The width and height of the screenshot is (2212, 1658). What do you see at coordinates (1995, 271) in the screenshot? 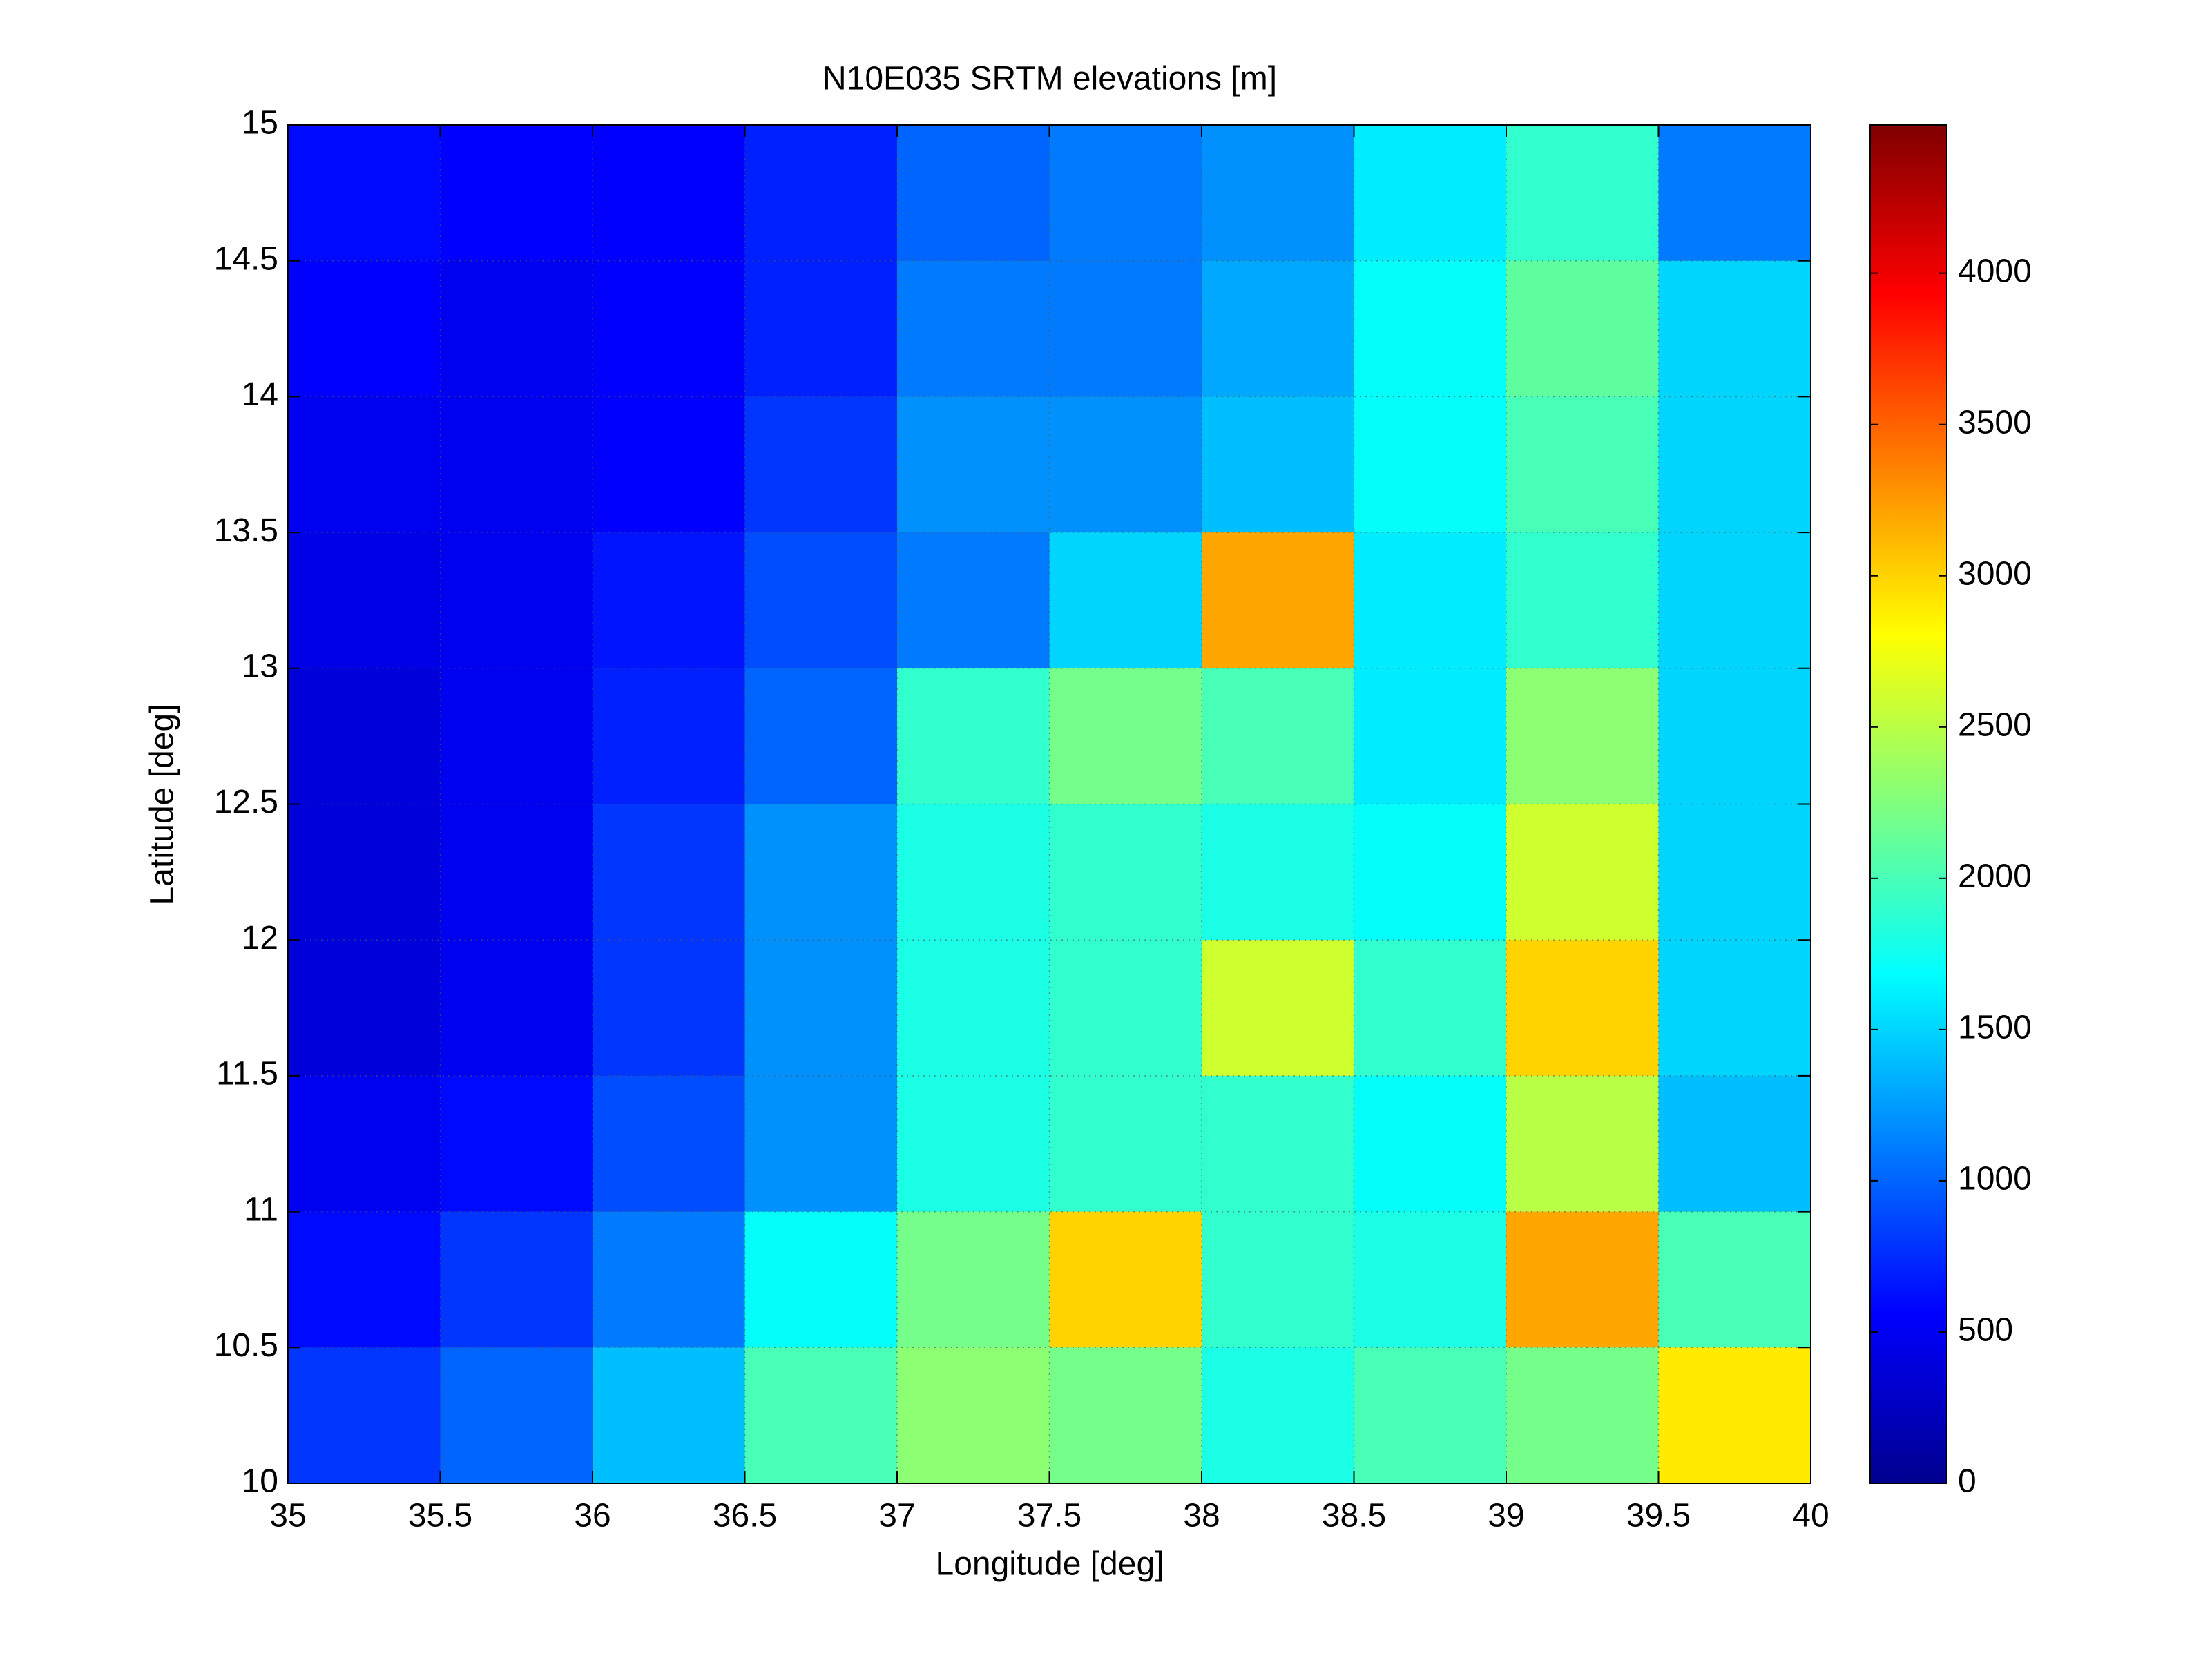
I see `colorbar-tick-label: 4000` at bounding box center [1995, 271].